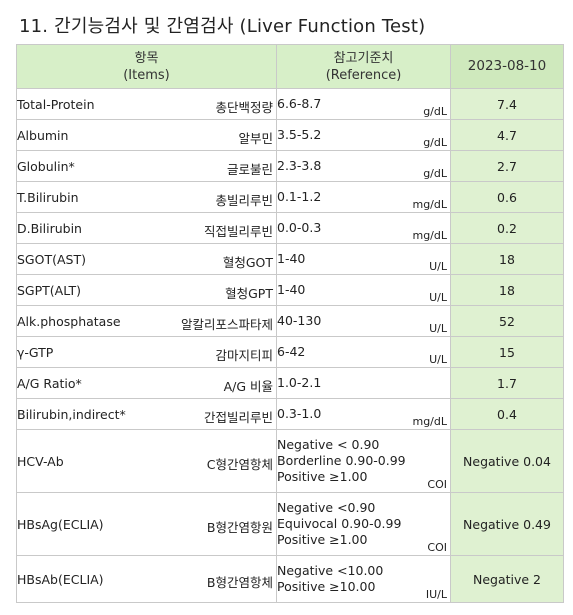  I want to click on item-name-ko: 알칼리포스파타제, so click(226, 324).